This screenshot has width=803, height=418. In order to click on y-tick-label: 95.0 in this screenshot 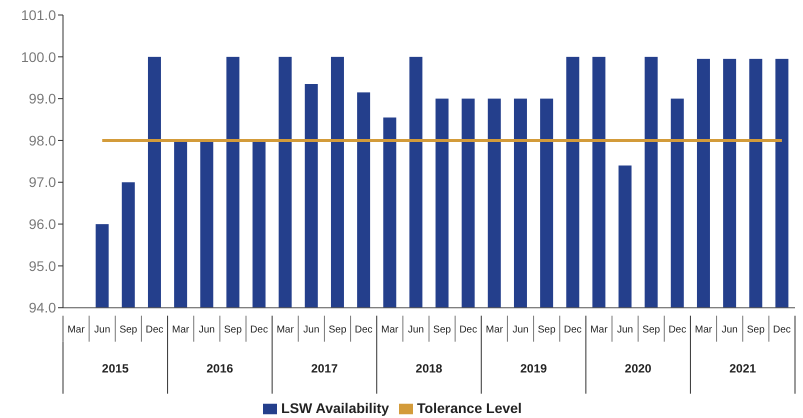, I will do `click(42, 266)`.